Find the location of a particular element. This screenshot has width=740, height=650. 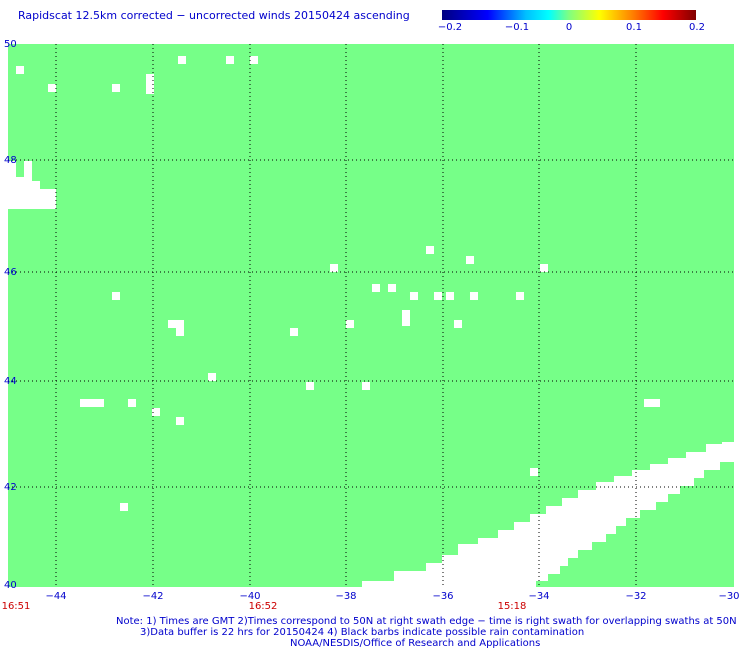

time-label: 16:52 is located at coordinates (263, 606).